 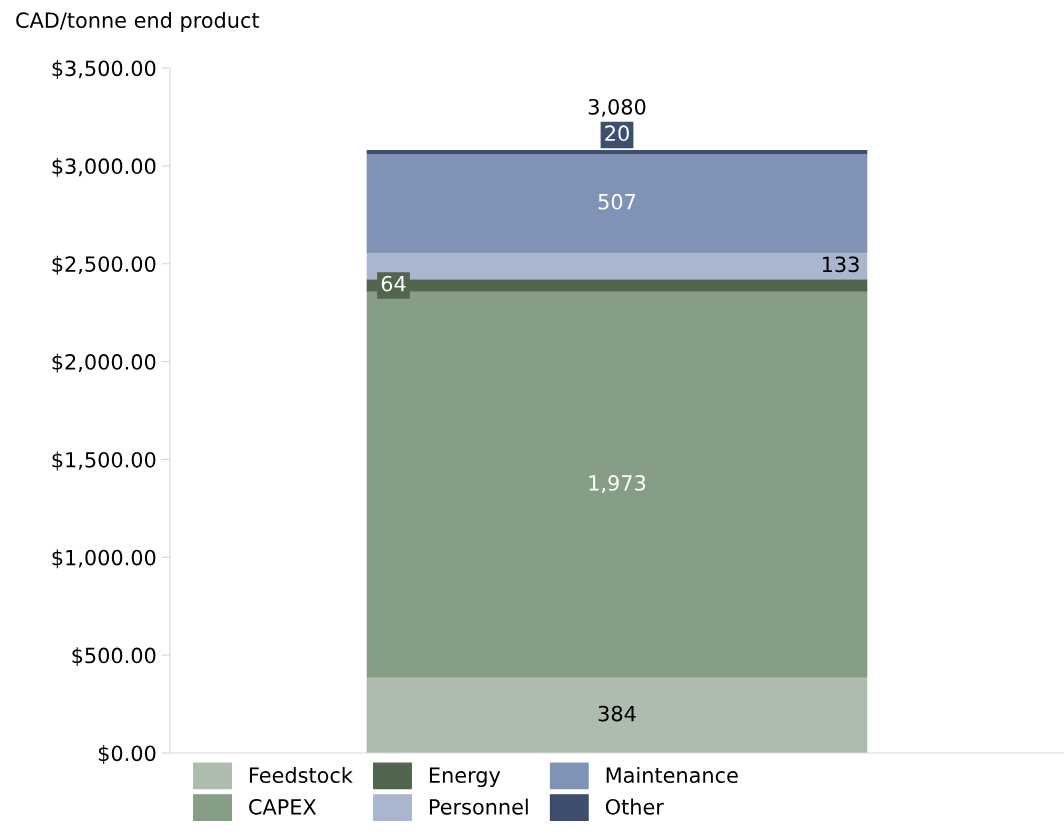 I want to click on y-tick-label: $1,000.00, so click(x=104, y=559).